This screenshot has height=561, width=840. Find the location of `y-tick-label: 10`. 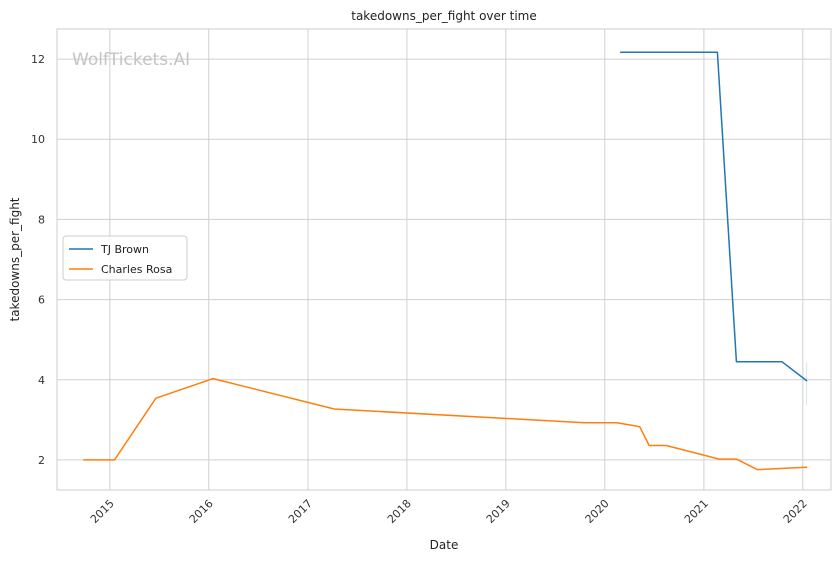

y-tick-label: 10 is located at coordinates (38, 139).